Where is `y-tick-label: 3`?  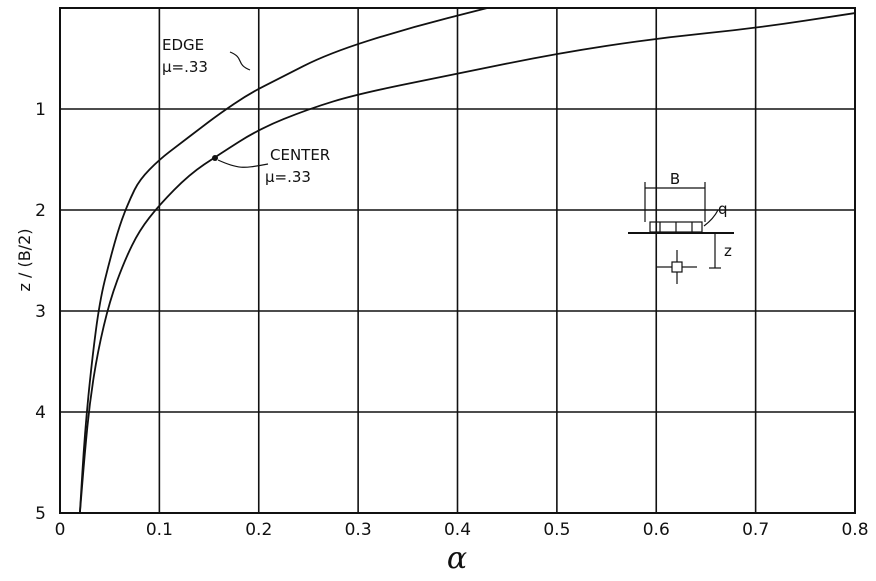
y-tick-label: 3 is located at coordinates (40, 312).